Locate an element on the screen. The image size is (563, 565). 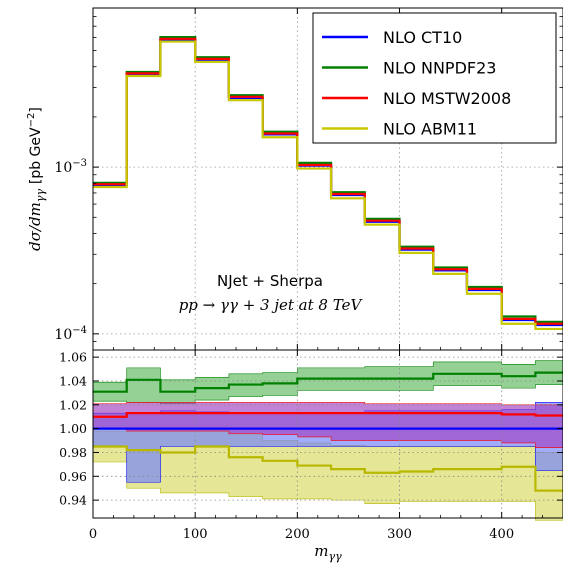
main-ylabel: dσ/dmγγ [pb GeV−2] is located at coordinates (36, 179).